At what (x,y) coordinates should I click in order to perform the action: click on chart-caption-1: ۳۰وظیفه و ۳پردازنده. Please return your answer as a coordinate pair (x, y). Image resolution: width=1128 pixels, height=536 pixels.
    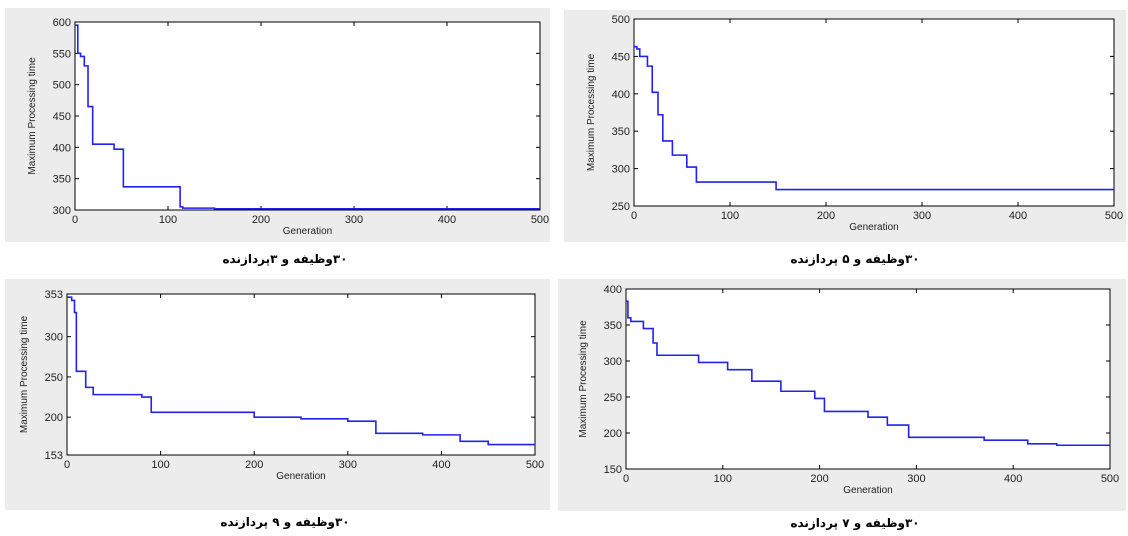
    Looking at the image, I should click on (285, 259).